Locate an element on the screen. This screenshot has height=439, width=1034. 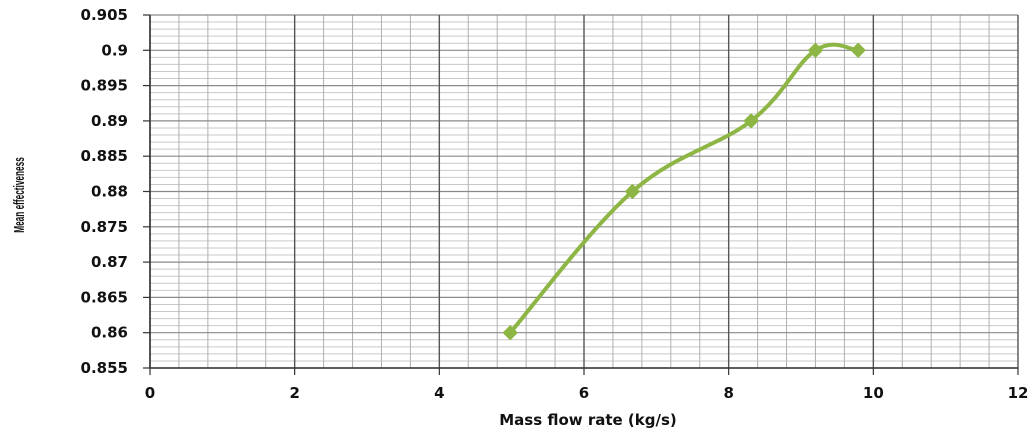
y-tick-label: 0.905 is located at coordinates (104, 15).